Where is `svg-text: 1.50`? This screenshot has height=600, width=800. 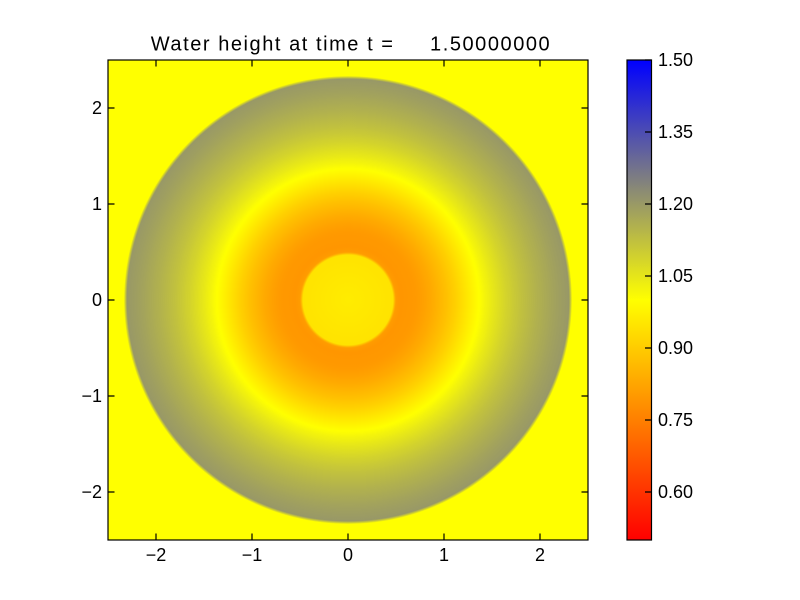 svg-text: 1.50 is located at coordinates (675, 60).